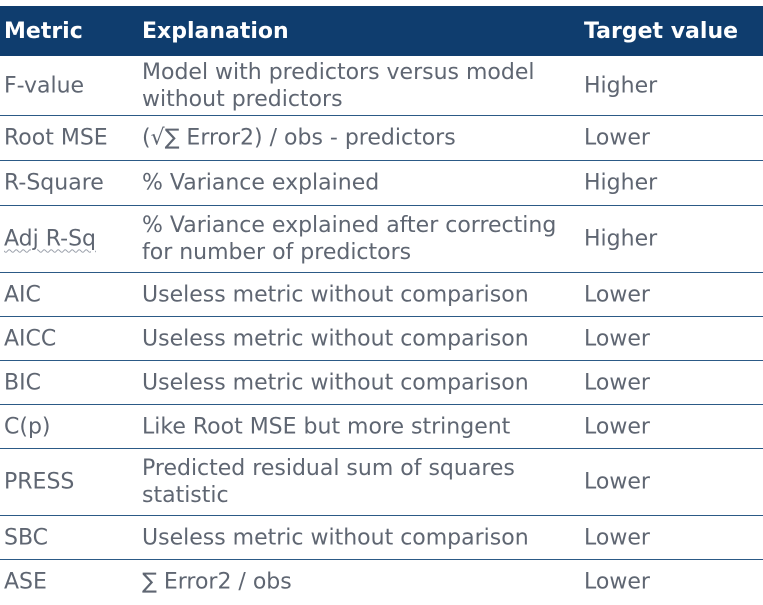 The image size is (763, 605). What do you see at coordinates (39, 482) in the screenshot?
I see `metric-cell: PRESS` at bounding box center [39, 482].